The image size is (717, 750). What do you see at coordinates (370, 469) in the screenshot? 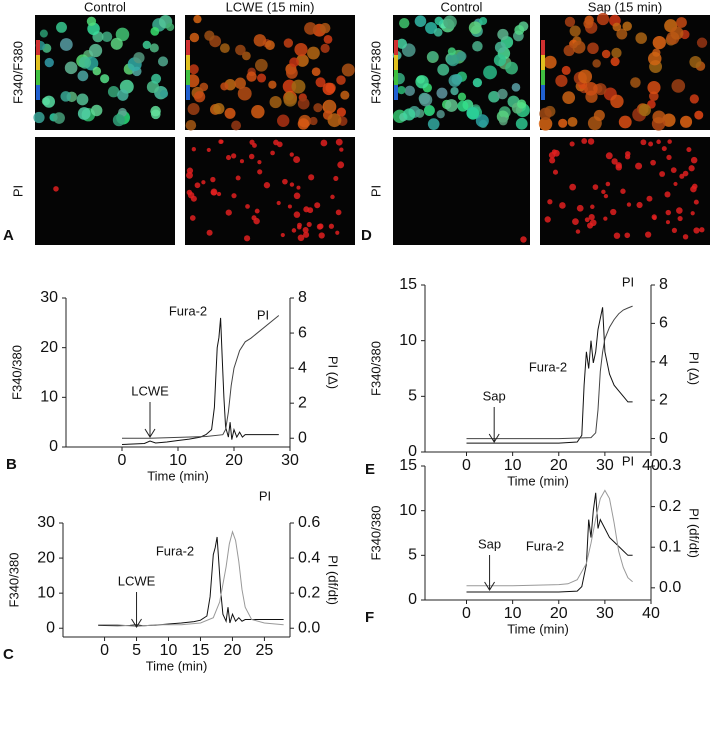
I see `panel-letter: E` at bounding box center [370, 469].